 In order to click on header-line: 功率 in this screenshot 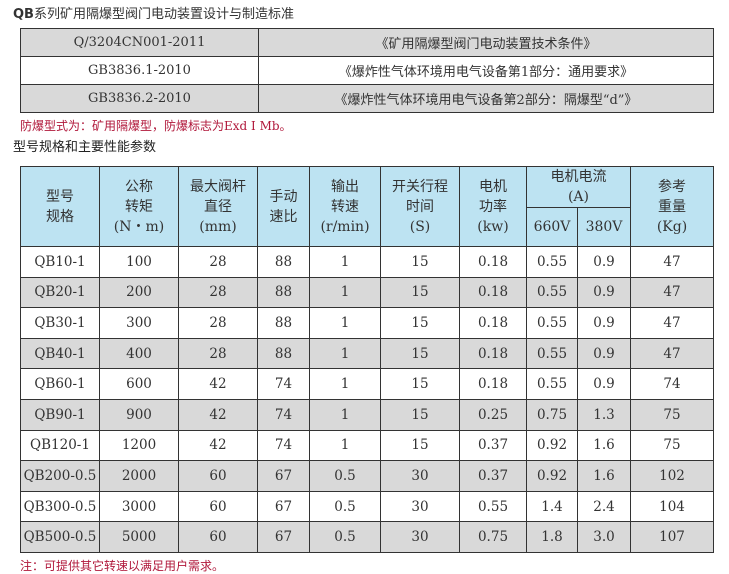, I will do `click(493, 206)`.